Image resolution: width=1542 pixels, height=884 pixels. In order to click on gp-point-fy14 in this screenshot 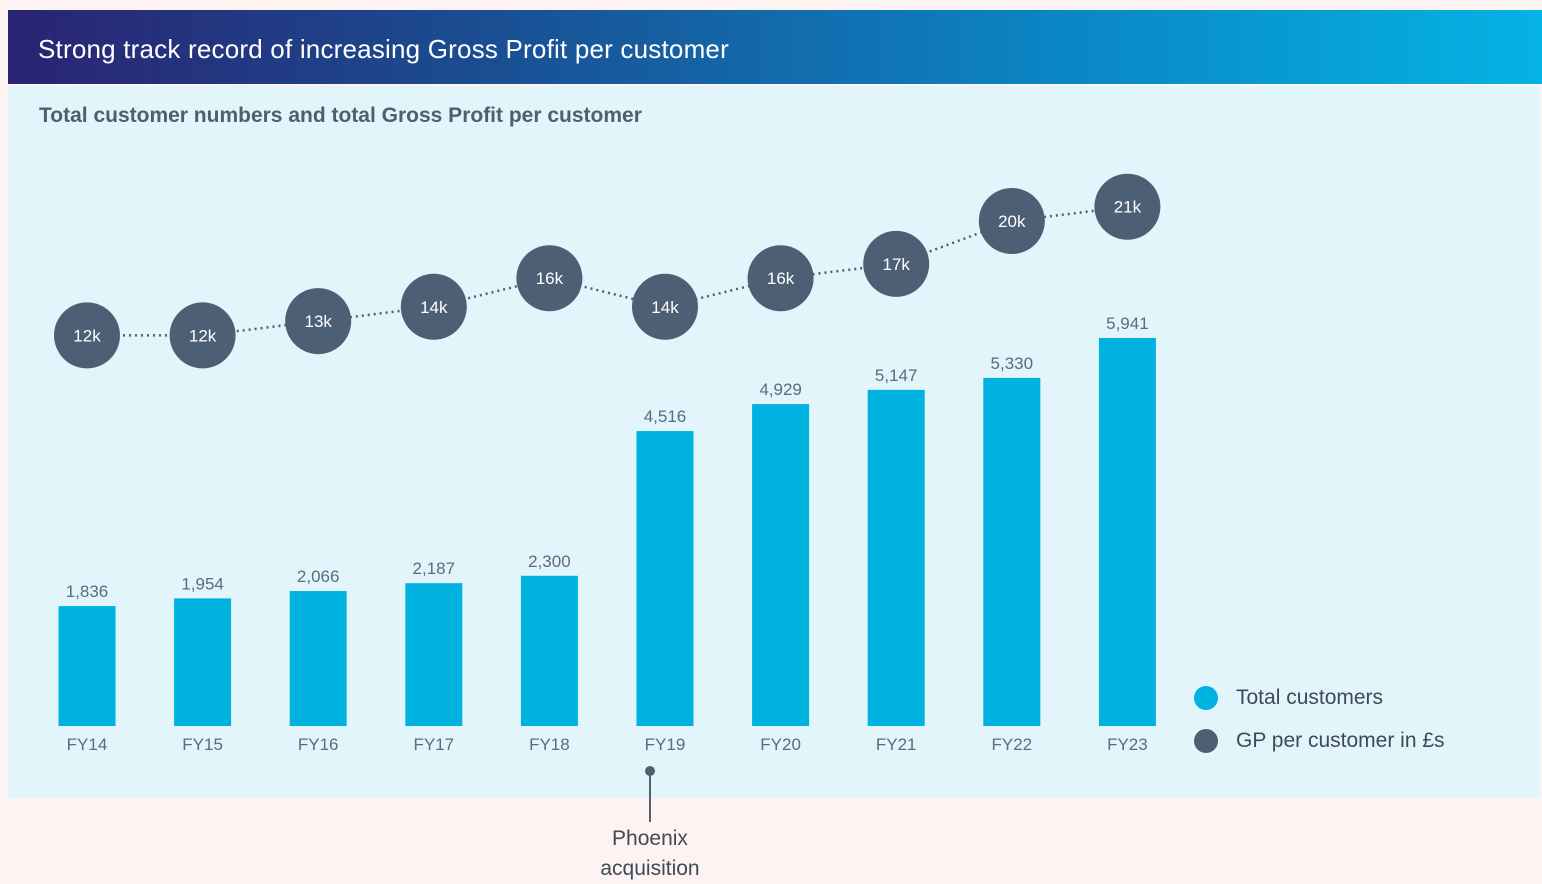, I will do `click(87, 335)`.